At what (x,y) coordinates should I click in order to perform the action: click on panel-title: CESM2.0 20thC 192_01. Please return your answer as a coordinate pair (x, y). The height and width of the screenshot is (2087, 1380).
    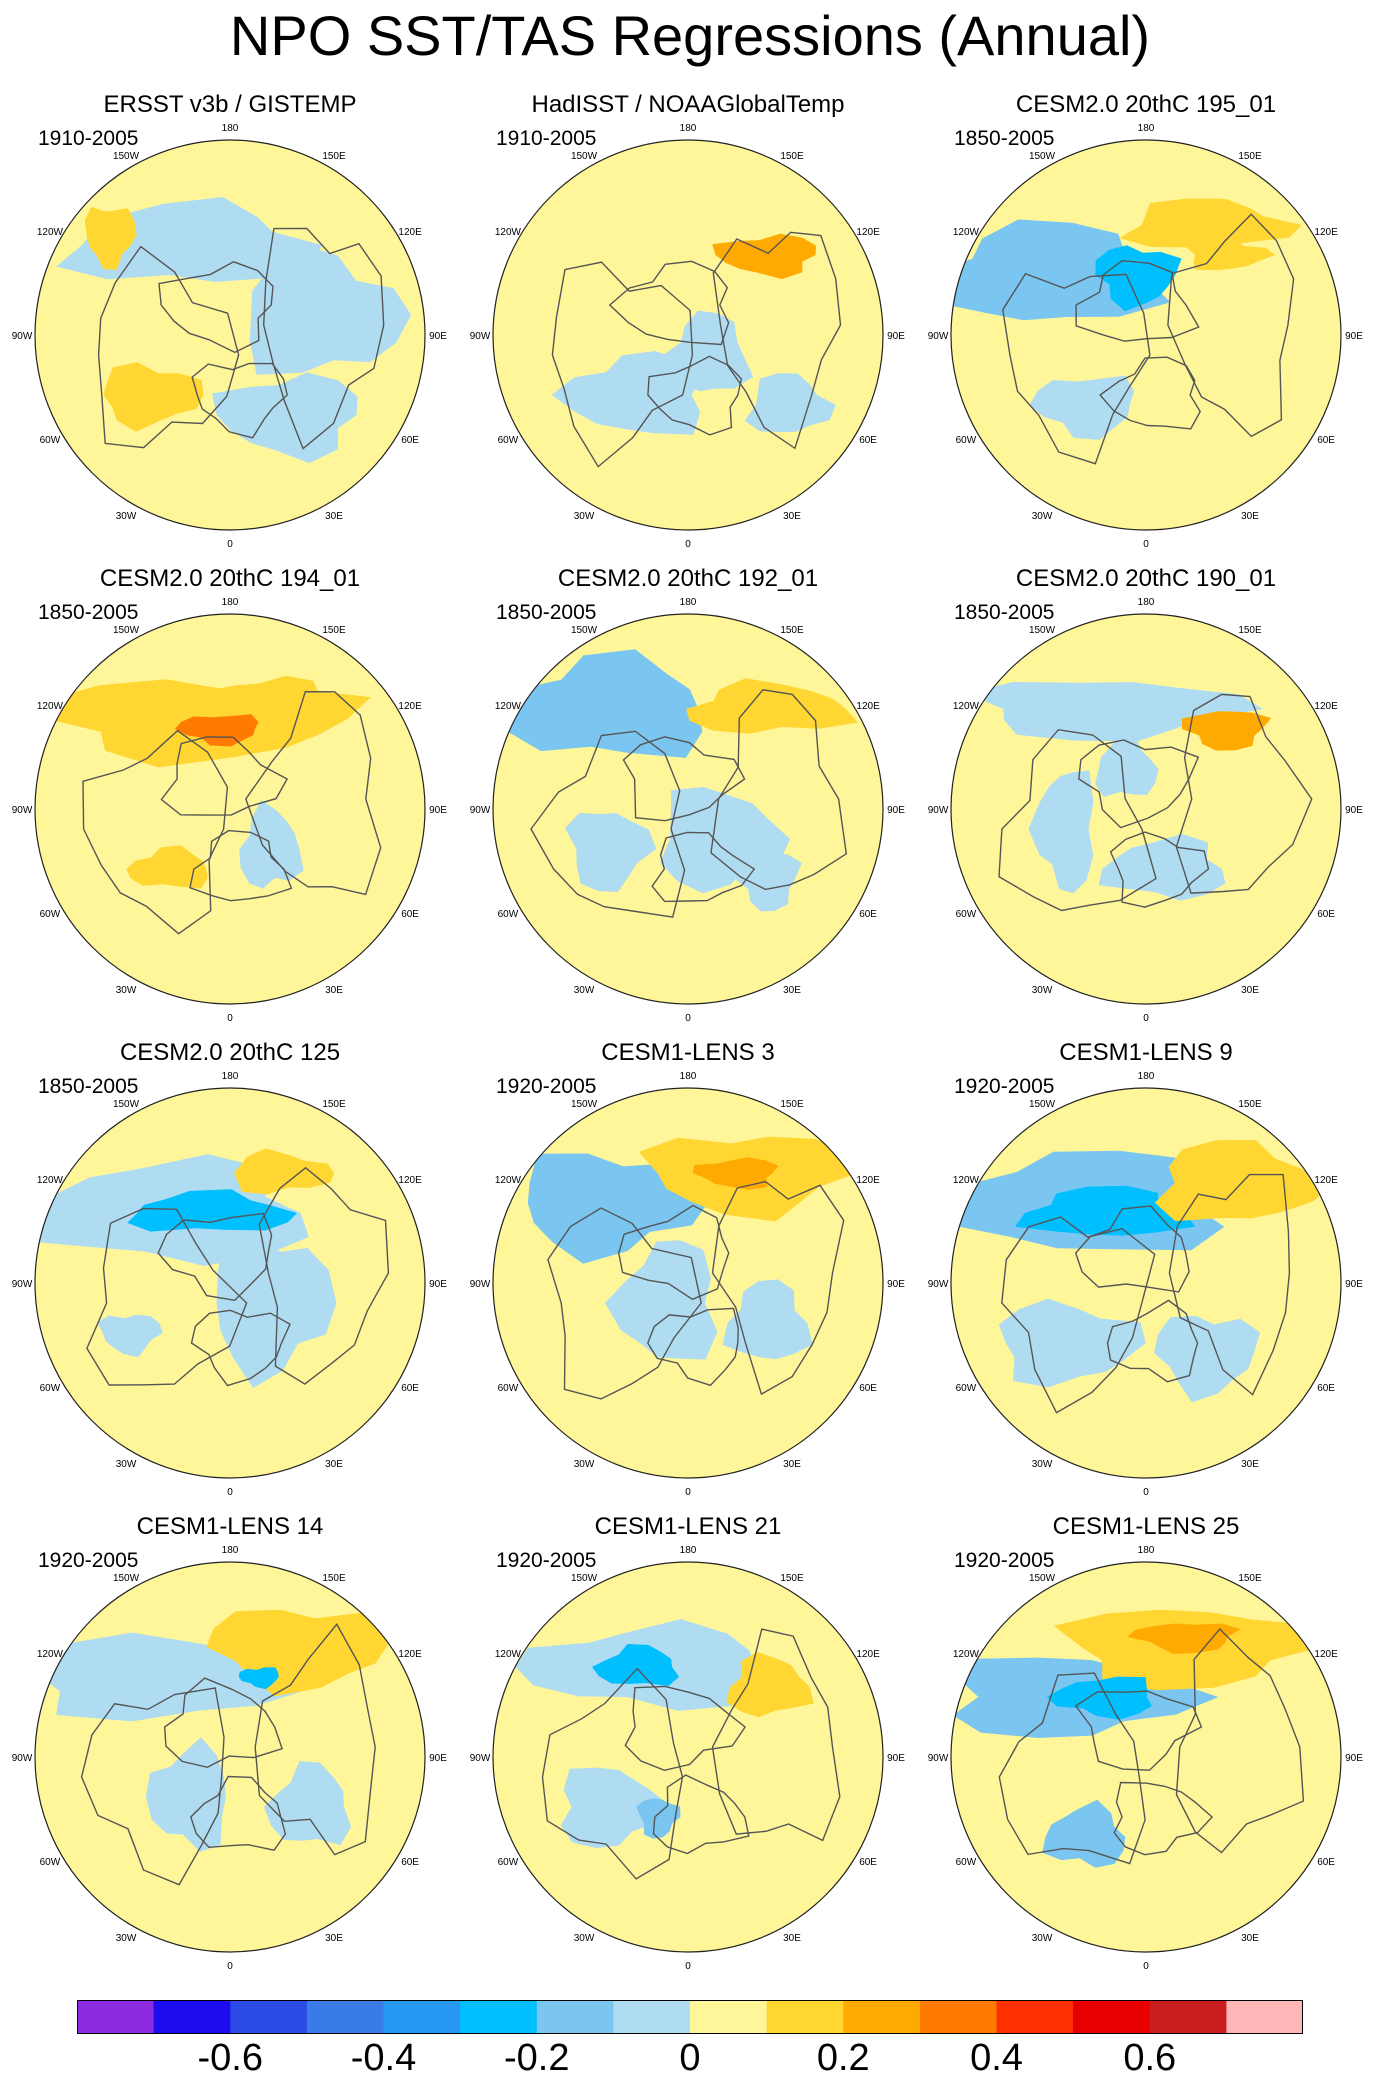
    Looking at the image, I should click on (688, 578).